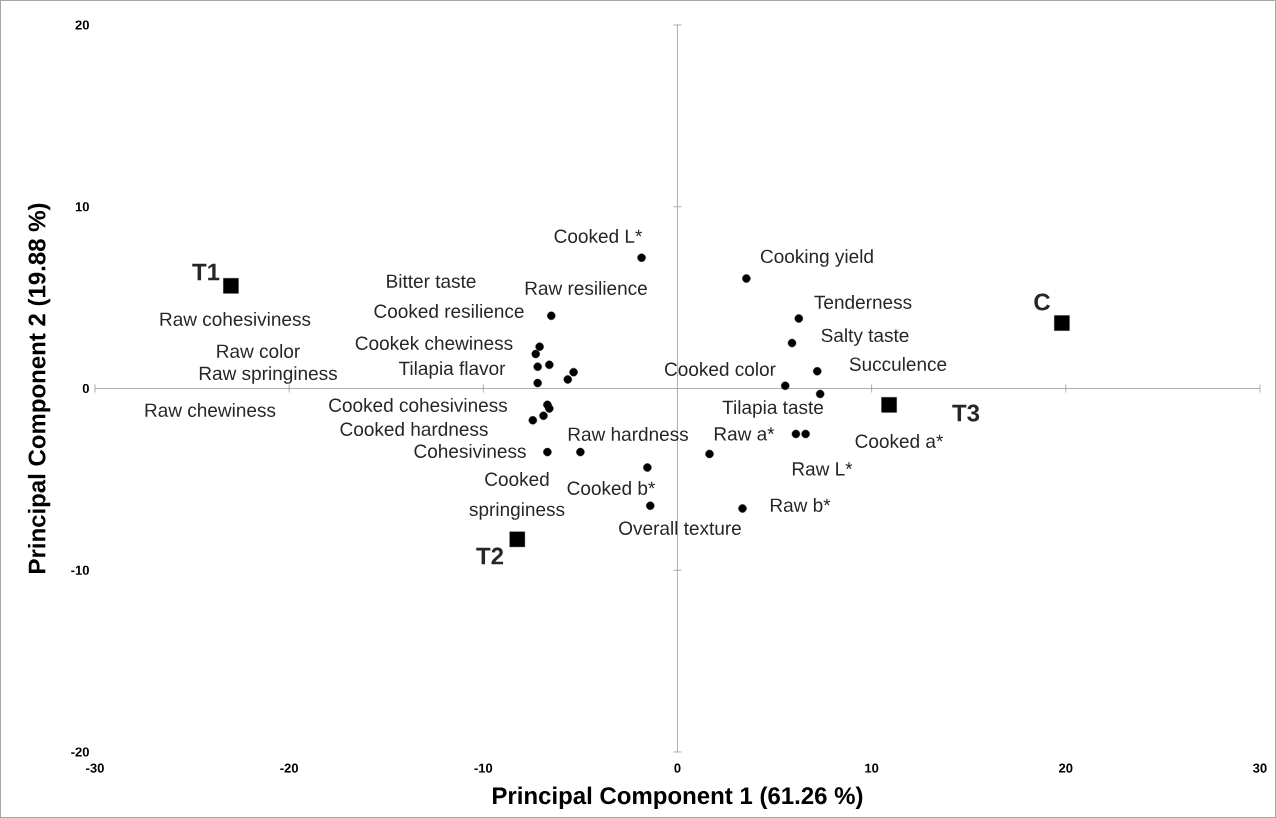  What do you see at coordinates (872, 768) in the screenshot?
I see `x-tick-label: 10` at bounding box center [872, 768].